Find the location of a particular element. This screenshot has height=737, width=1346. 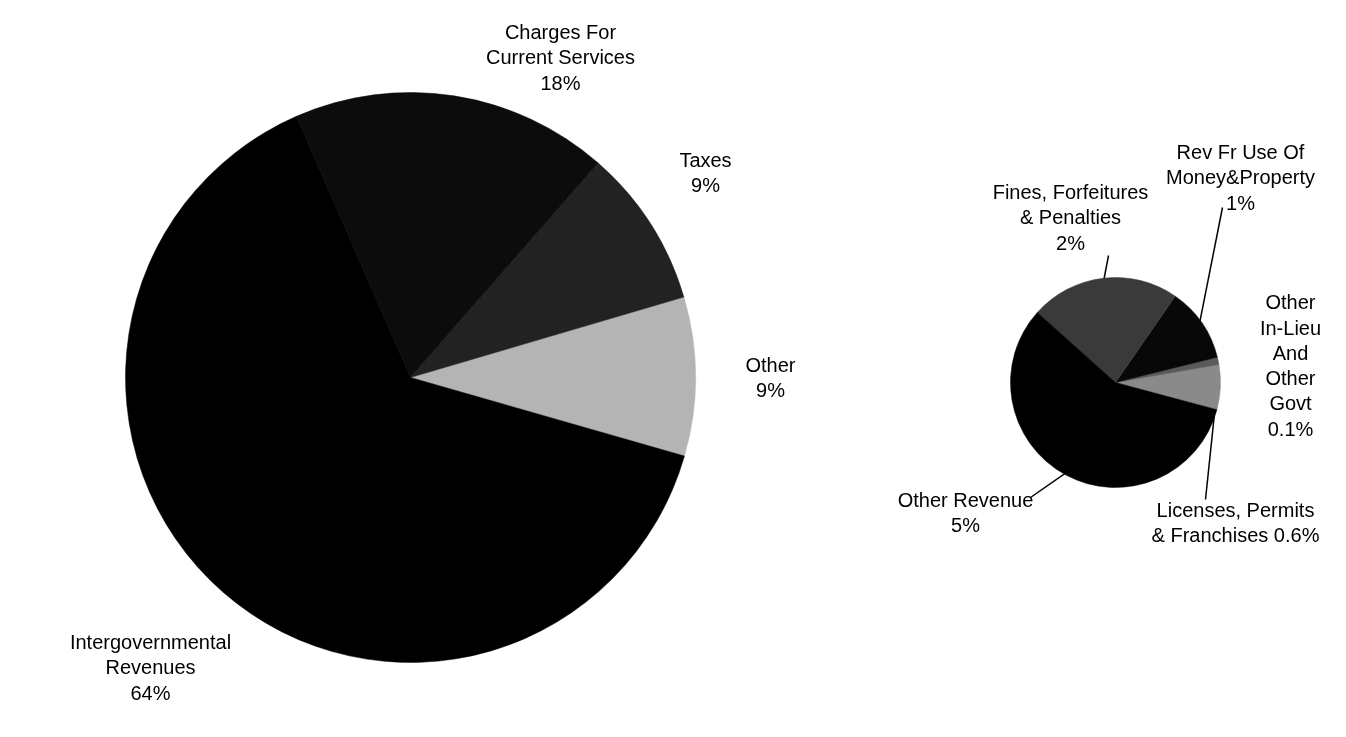

data-label: 18% is located at coordinates (560, 82).